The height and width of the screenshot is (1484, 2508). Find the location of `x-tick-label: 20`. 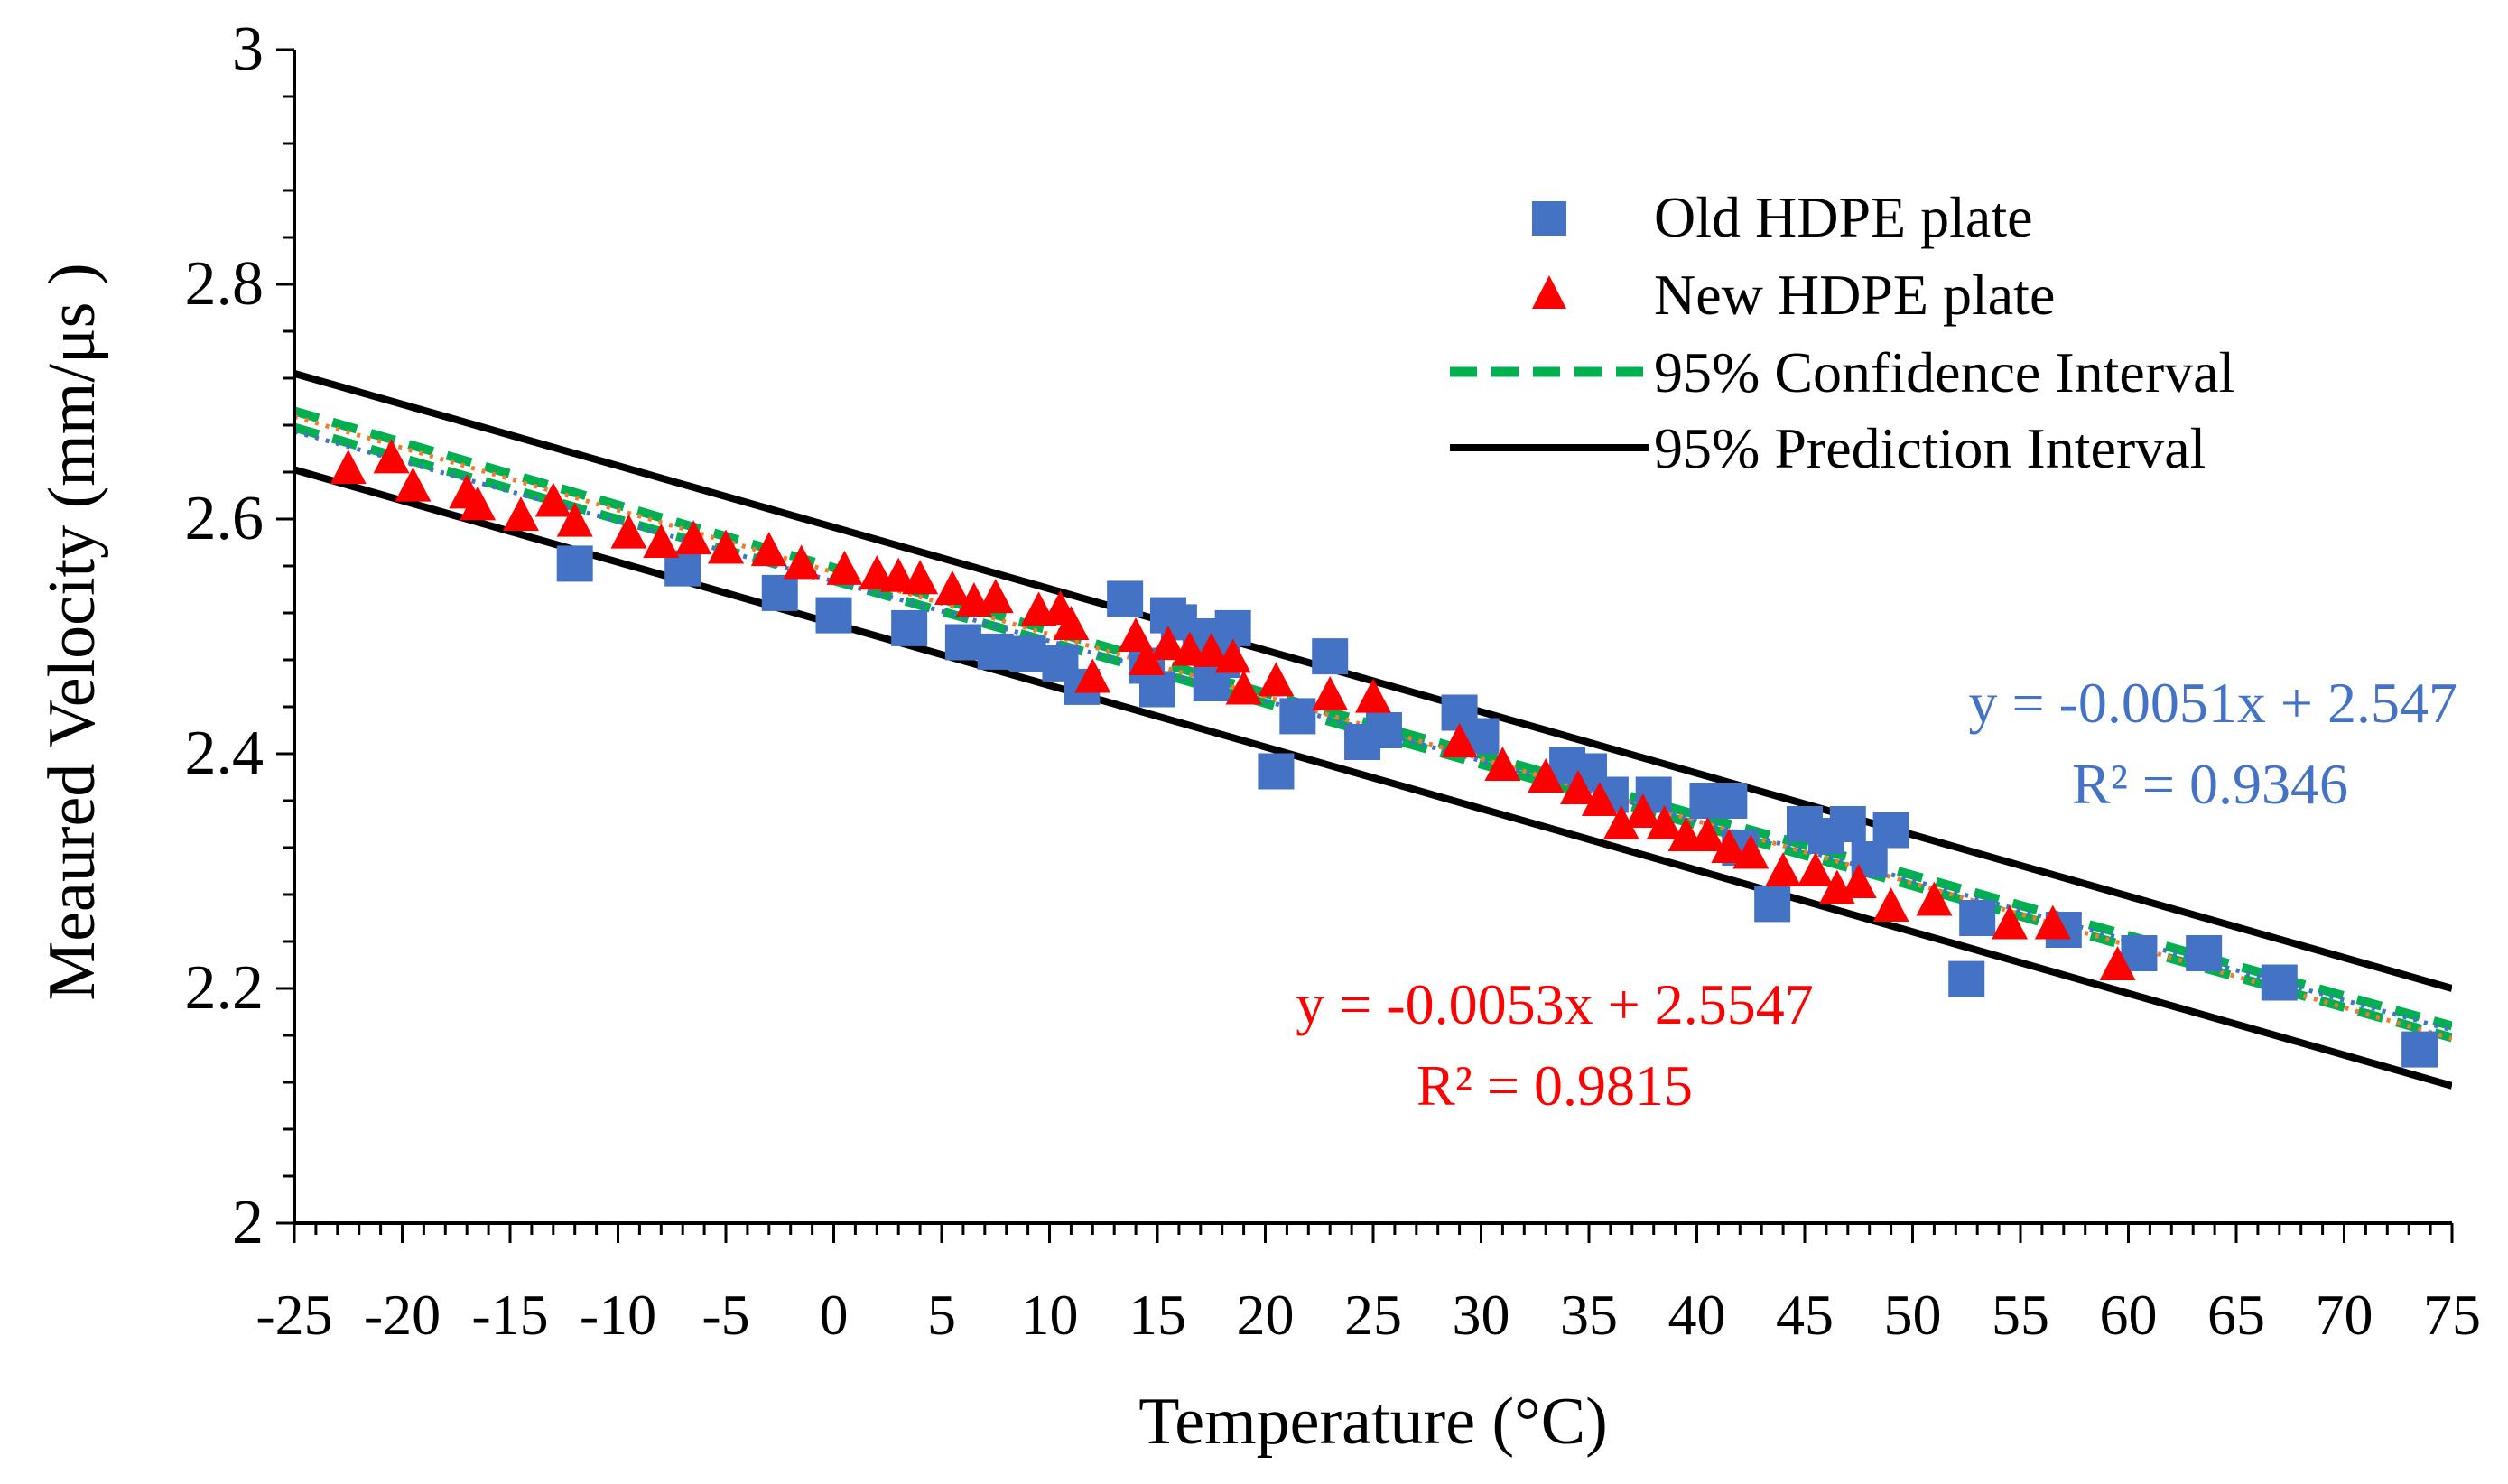

x-tick-label: 20 is located at coordinates (1266, 1315).